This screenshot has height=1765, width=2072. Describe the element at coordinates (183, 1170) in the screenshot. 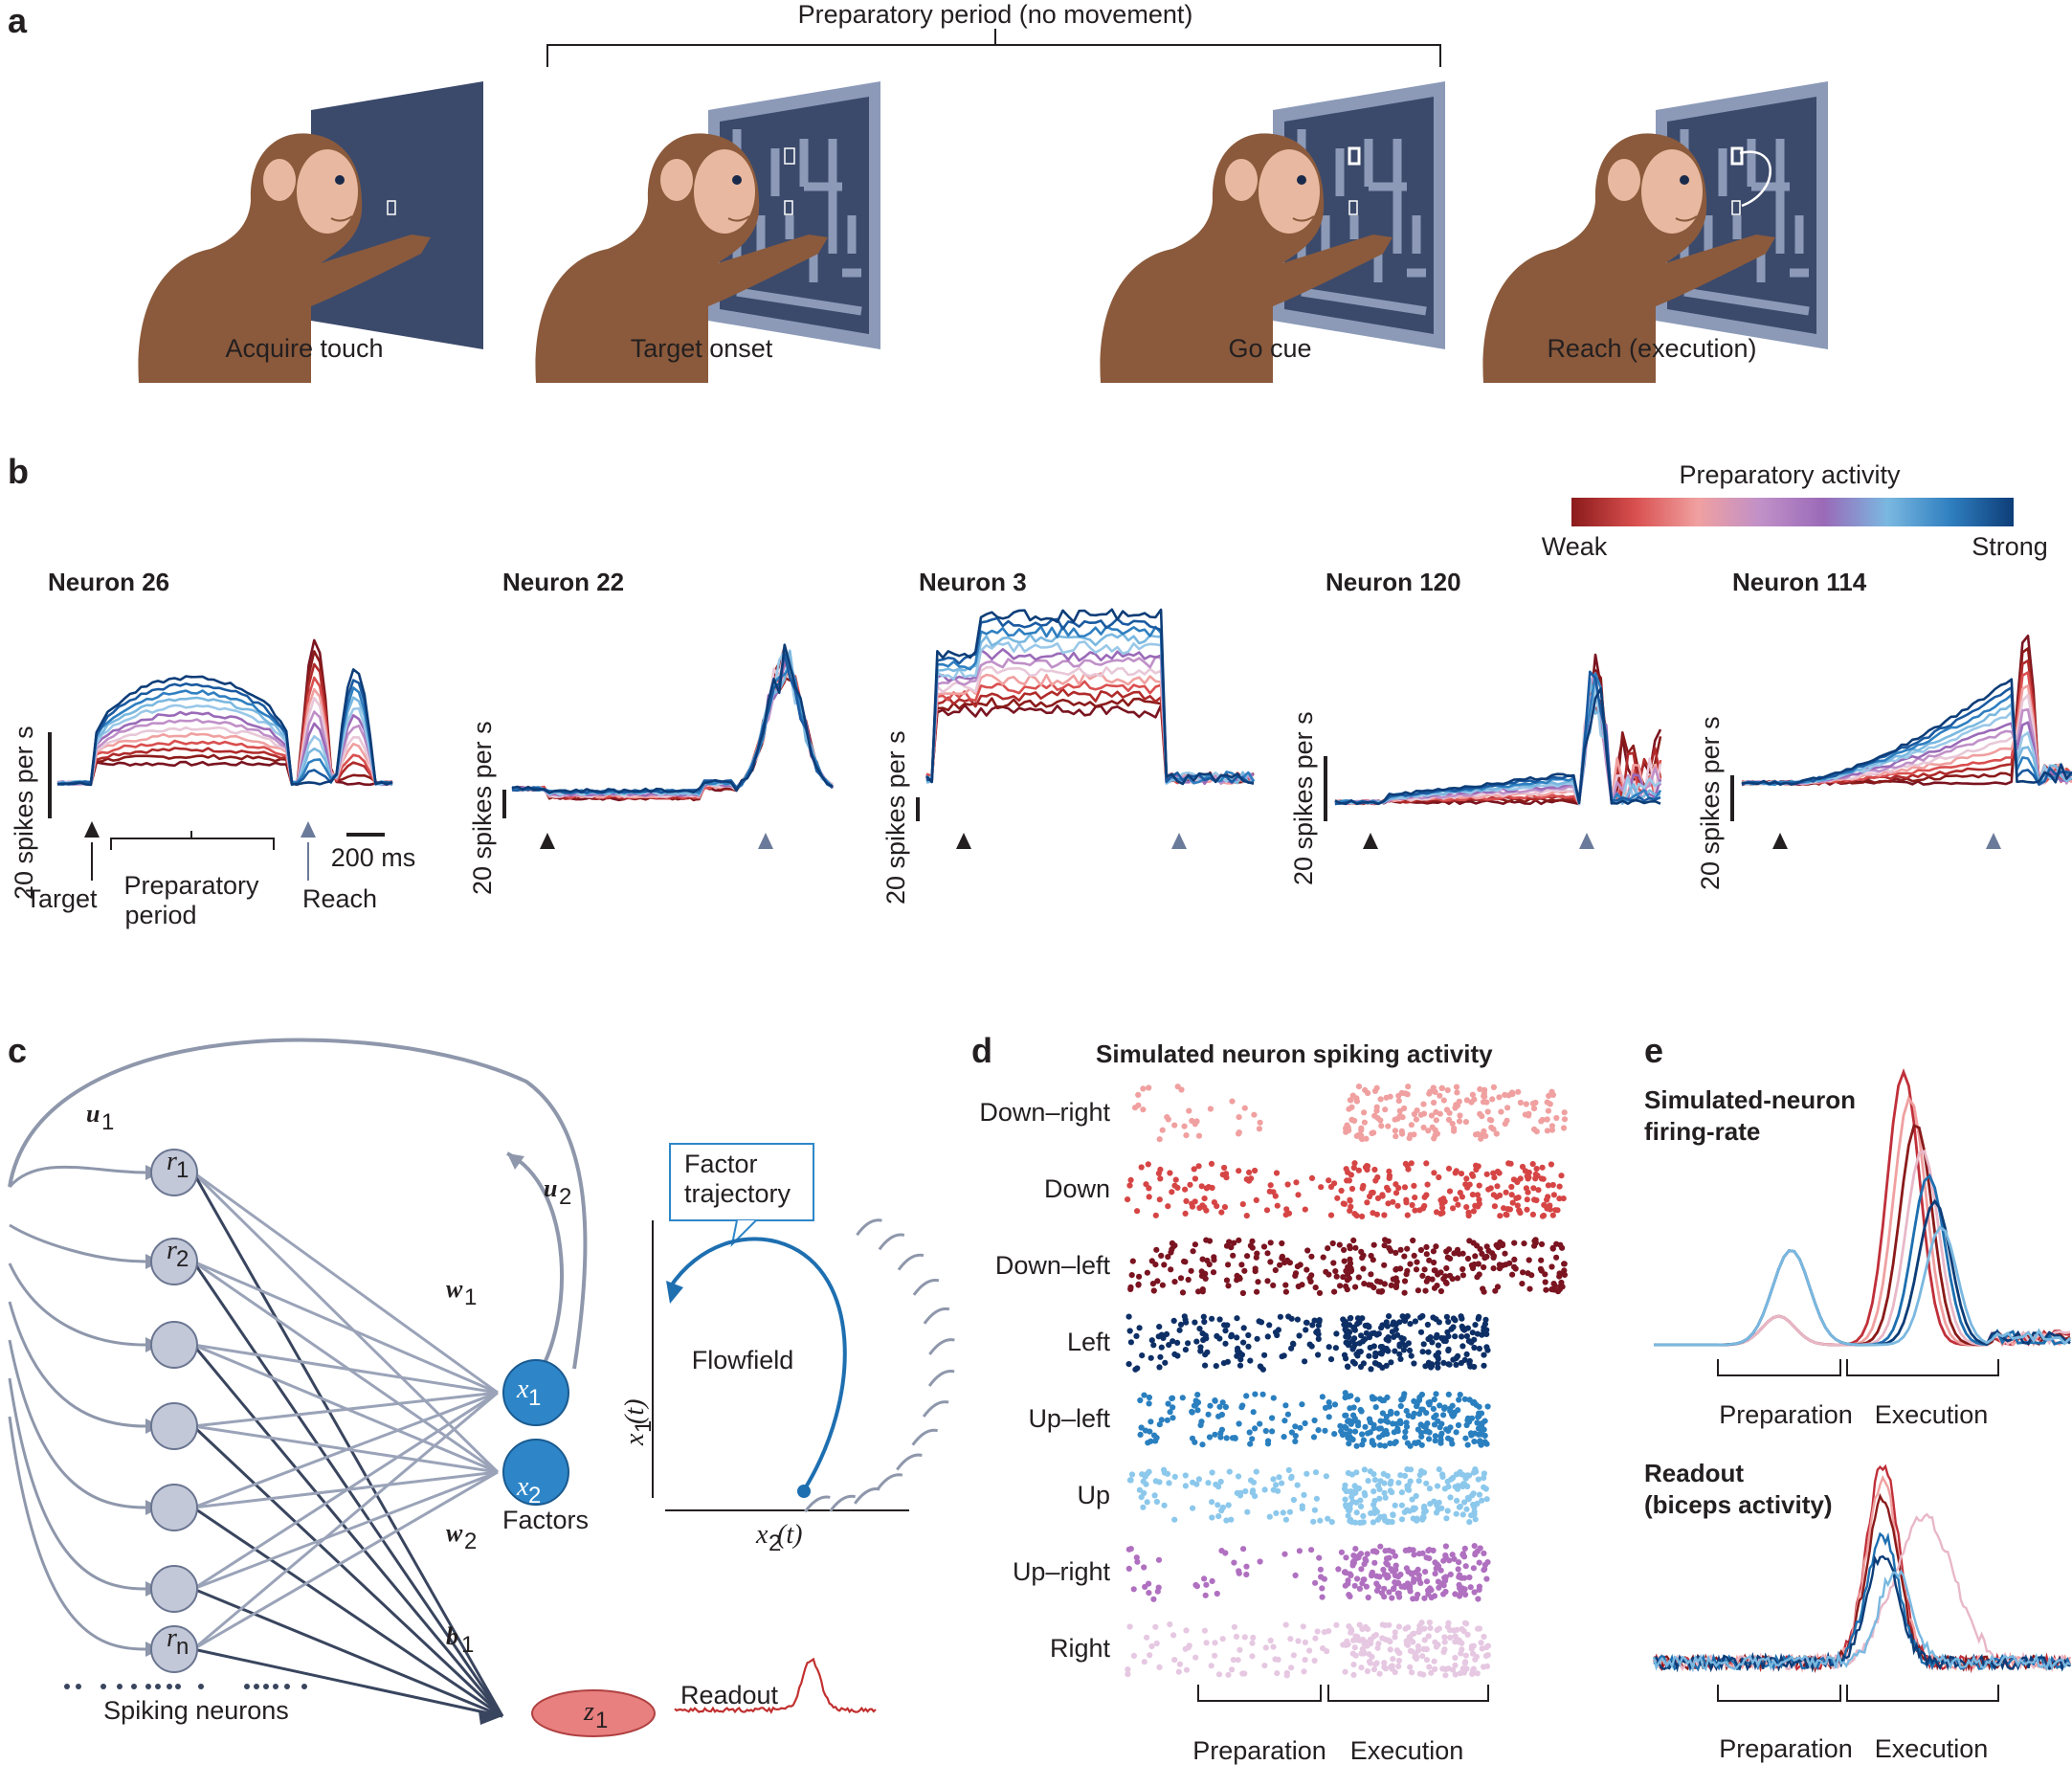

I see `neuron-node-sub-1: 1` at that location.